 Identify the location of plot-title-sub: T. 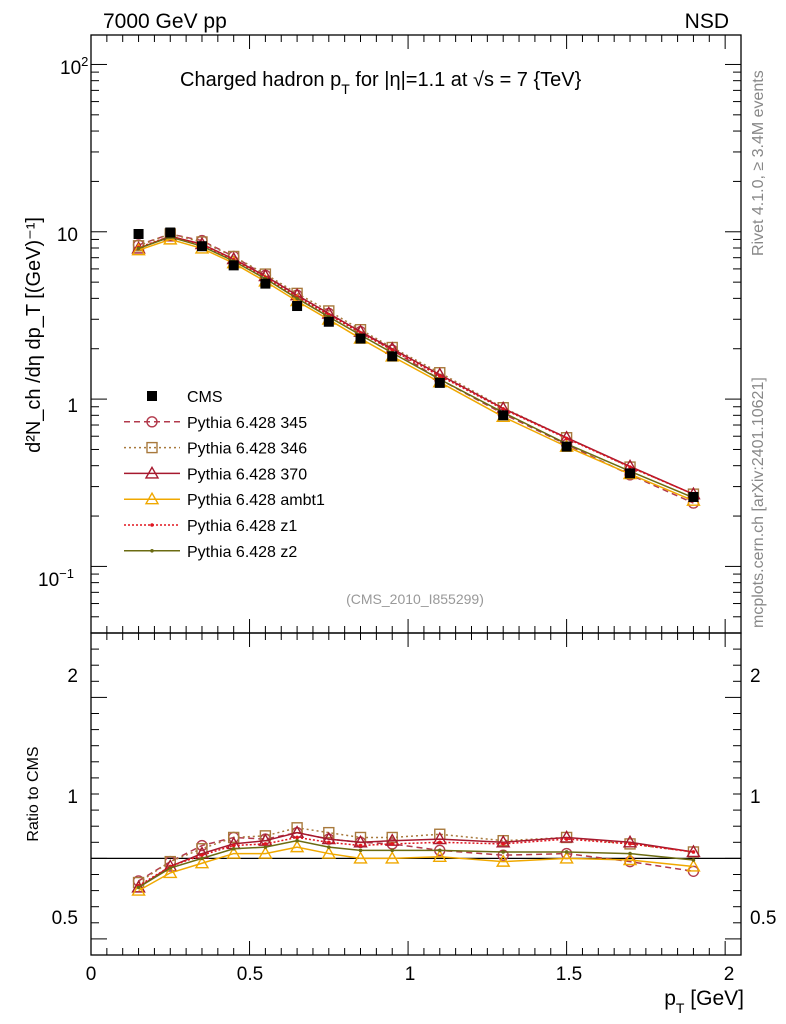
(345, 89).